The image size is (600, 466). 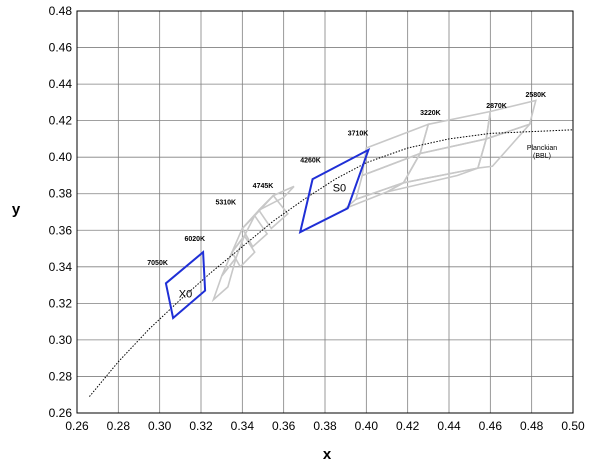 I want to click on y-tick-label: 0.34, so click(x=61, y=267).